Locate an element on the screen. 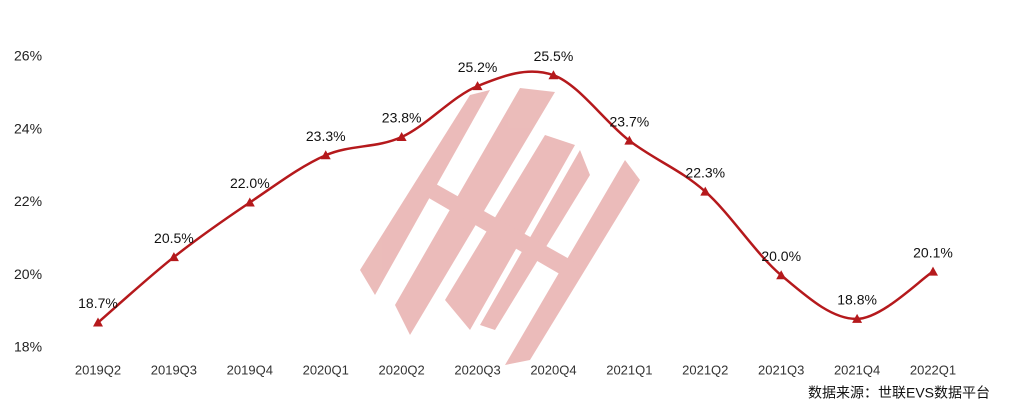 This screenshot has width=1009, height=413. value-label: 20.1% is located at coordinates (933, 252).